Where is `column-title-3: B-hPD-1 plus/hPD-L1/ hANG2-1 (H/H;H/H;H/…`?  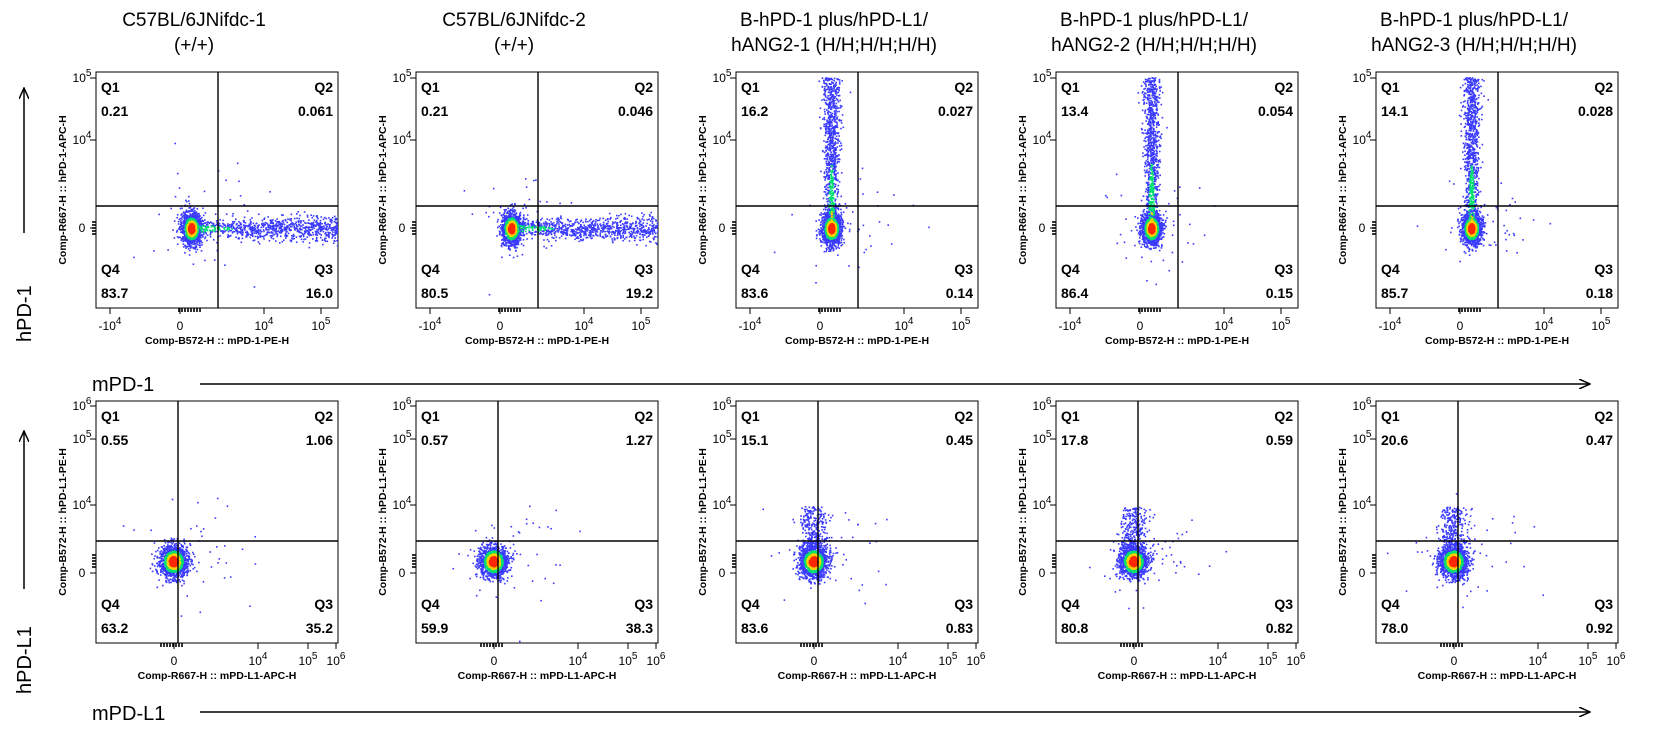
column-title-3: B-hPD-1 plus/hPD-L1/ hANG2-1 (H/H;H/H;H/… is located at coordinates (834, 33).